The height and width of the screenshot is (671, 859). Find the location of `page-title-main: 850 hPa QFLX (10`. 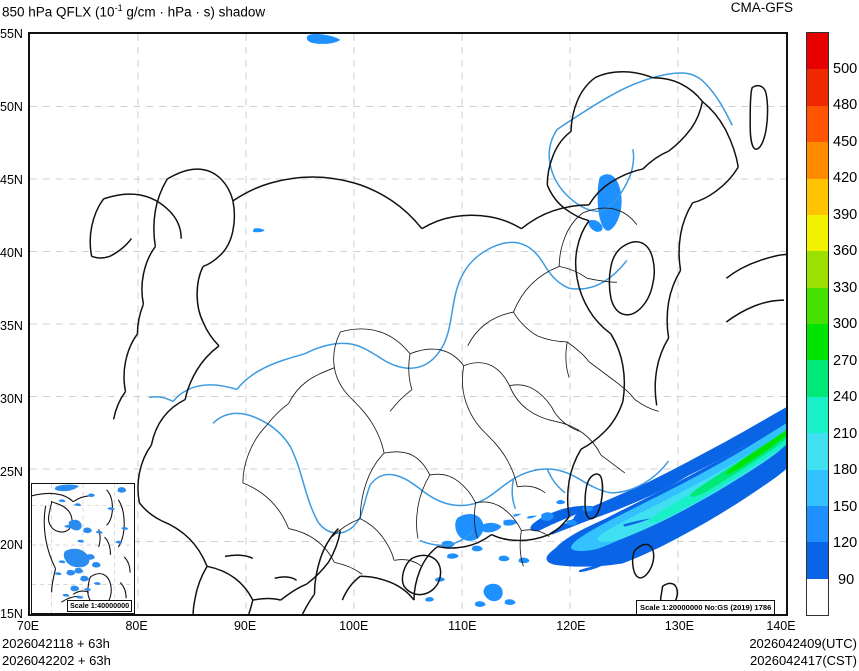

page-title-main: 850 hPa QFLX (10 is located at coordinates (58, 12).